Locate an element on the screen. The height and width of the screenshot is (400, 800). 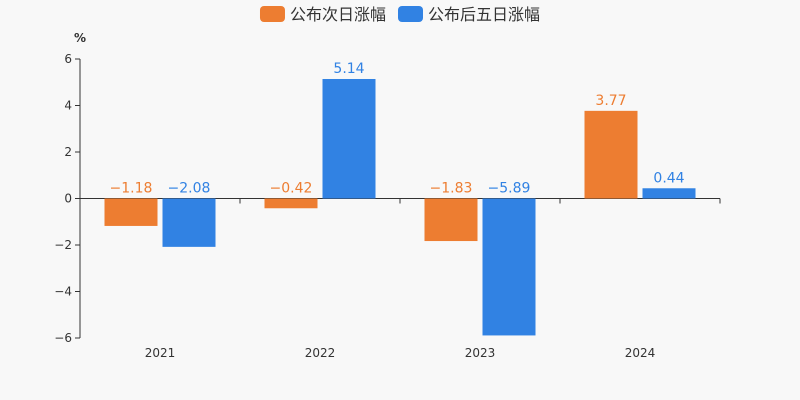
data-label: −1.83 is located at coordinates (451, 189).